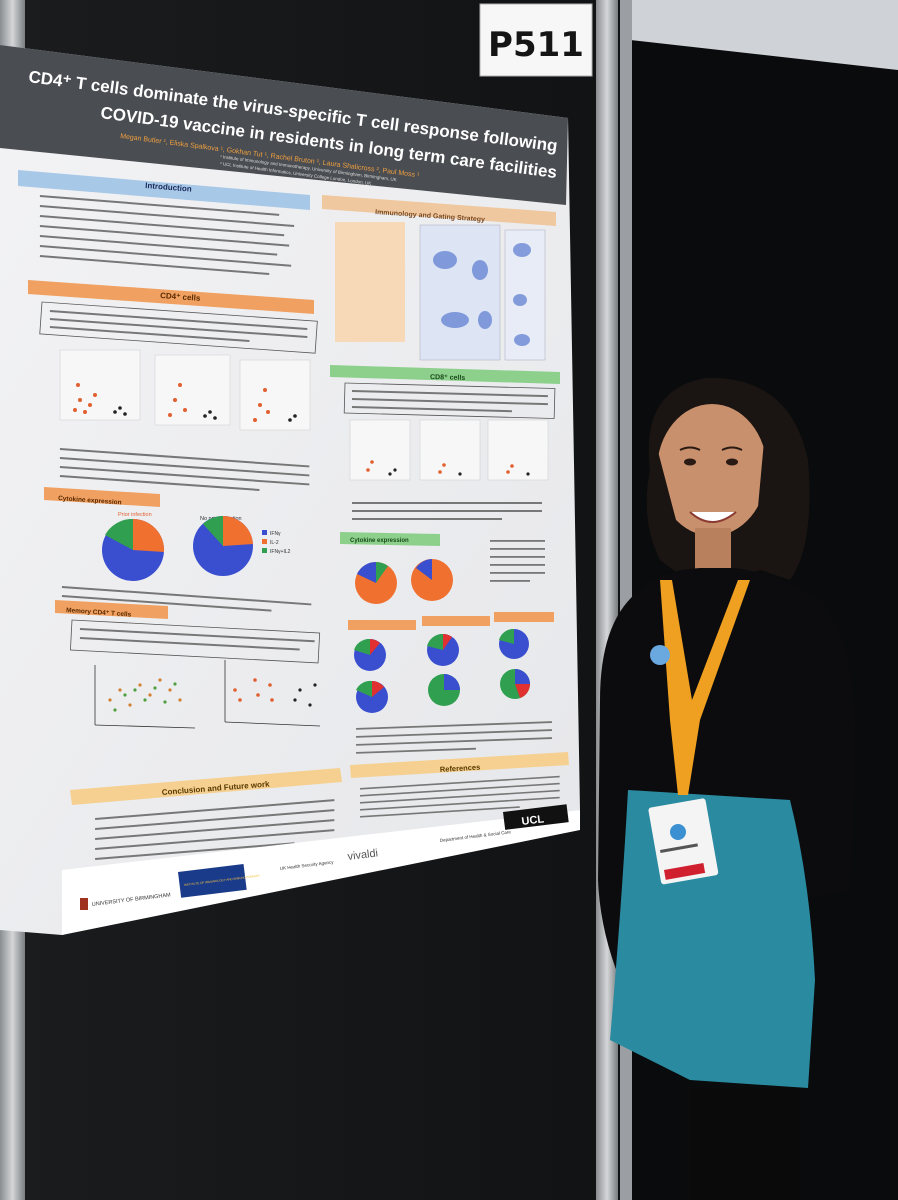 Image resolution: width=898 pixels, height=1200 pixels. What do you see at coordinates (432, 580) in the screenshot?
I see `cd8-pie-no-prior` at bounding box center [432, 580].